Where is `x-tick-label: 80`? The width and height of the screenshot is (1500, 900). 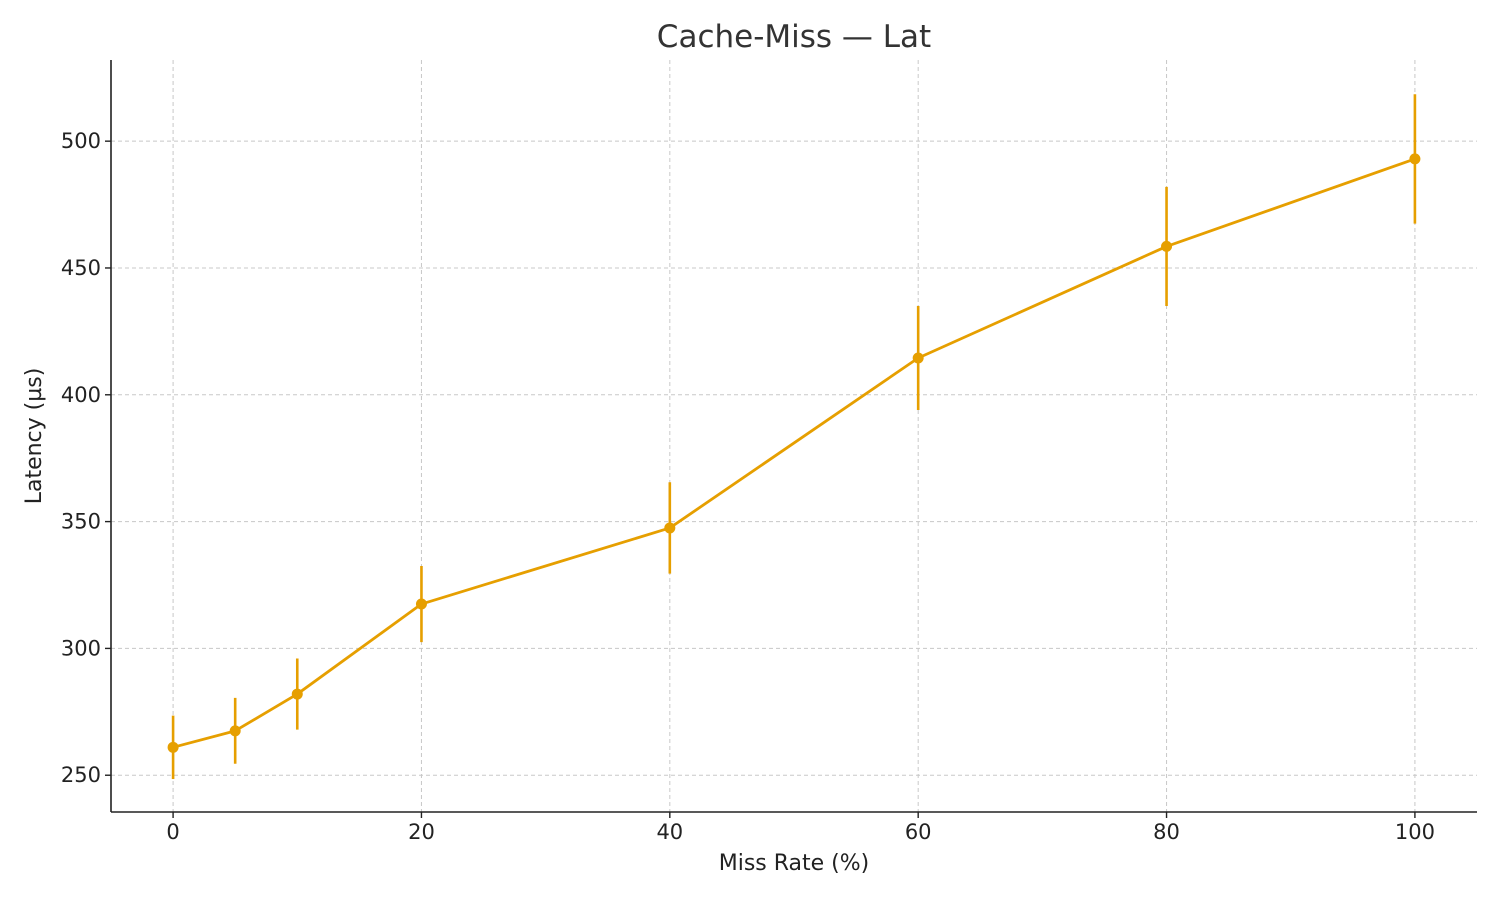 x-tick-label: 80 is located at coordinates (1166, 832).